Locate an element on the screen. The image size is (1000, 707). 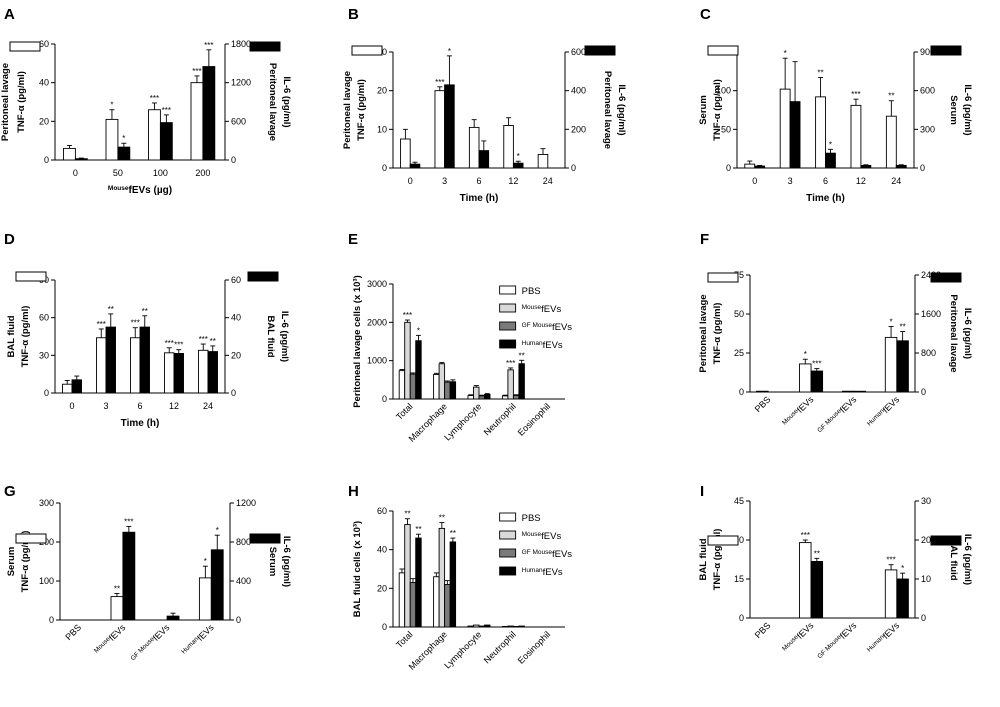
y-tick-label-left: 3000 is located at coordinates (377, 284).